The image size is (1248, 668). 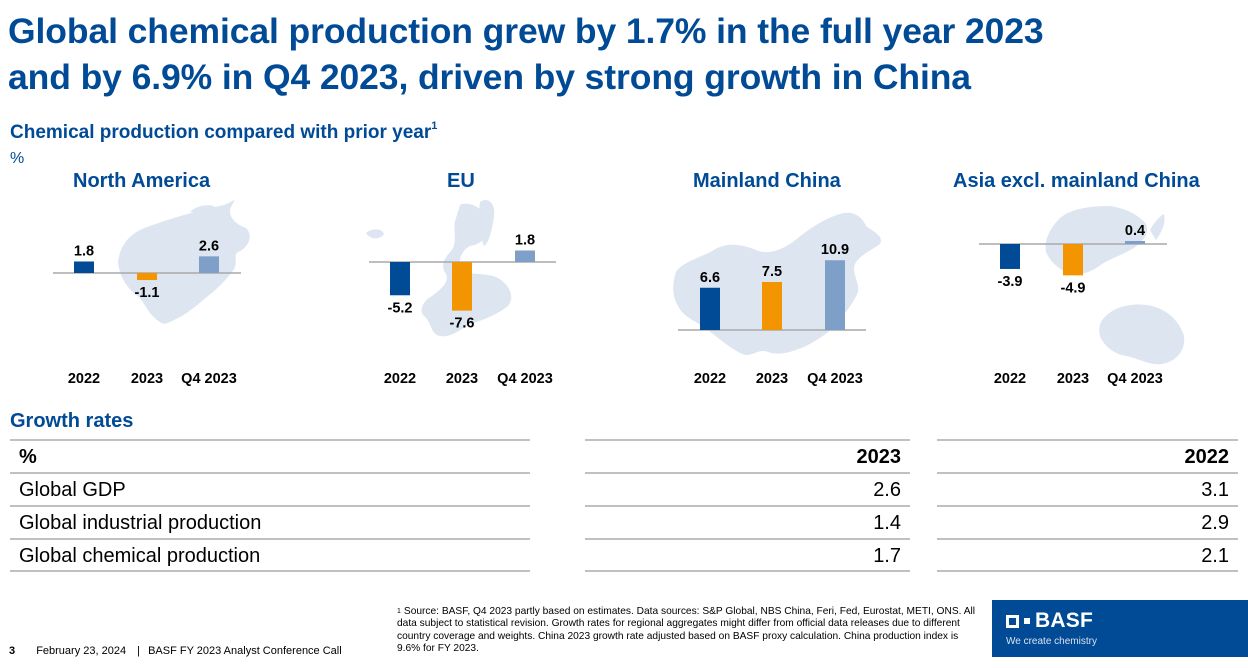 I want to click on table-header-2023: 2023, so click(x=747, y=455).